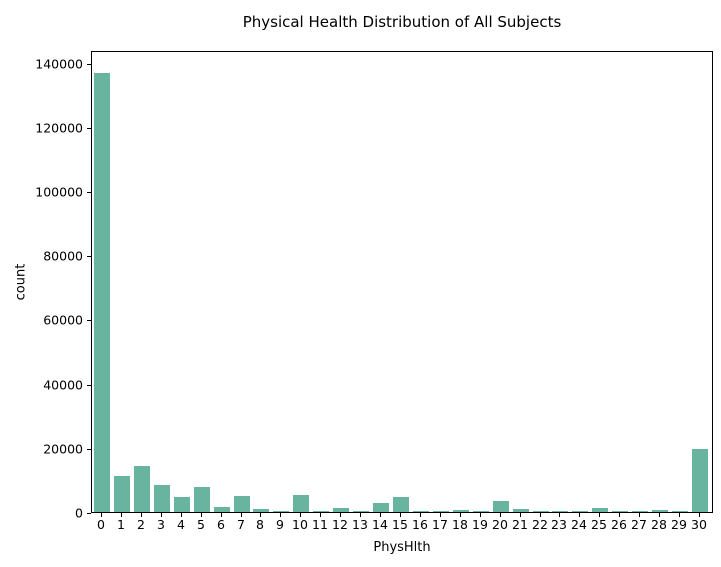 The height and width of the screenshot is (567, 721). I want to click on y-tick-label: 40000, so click(63, 385).